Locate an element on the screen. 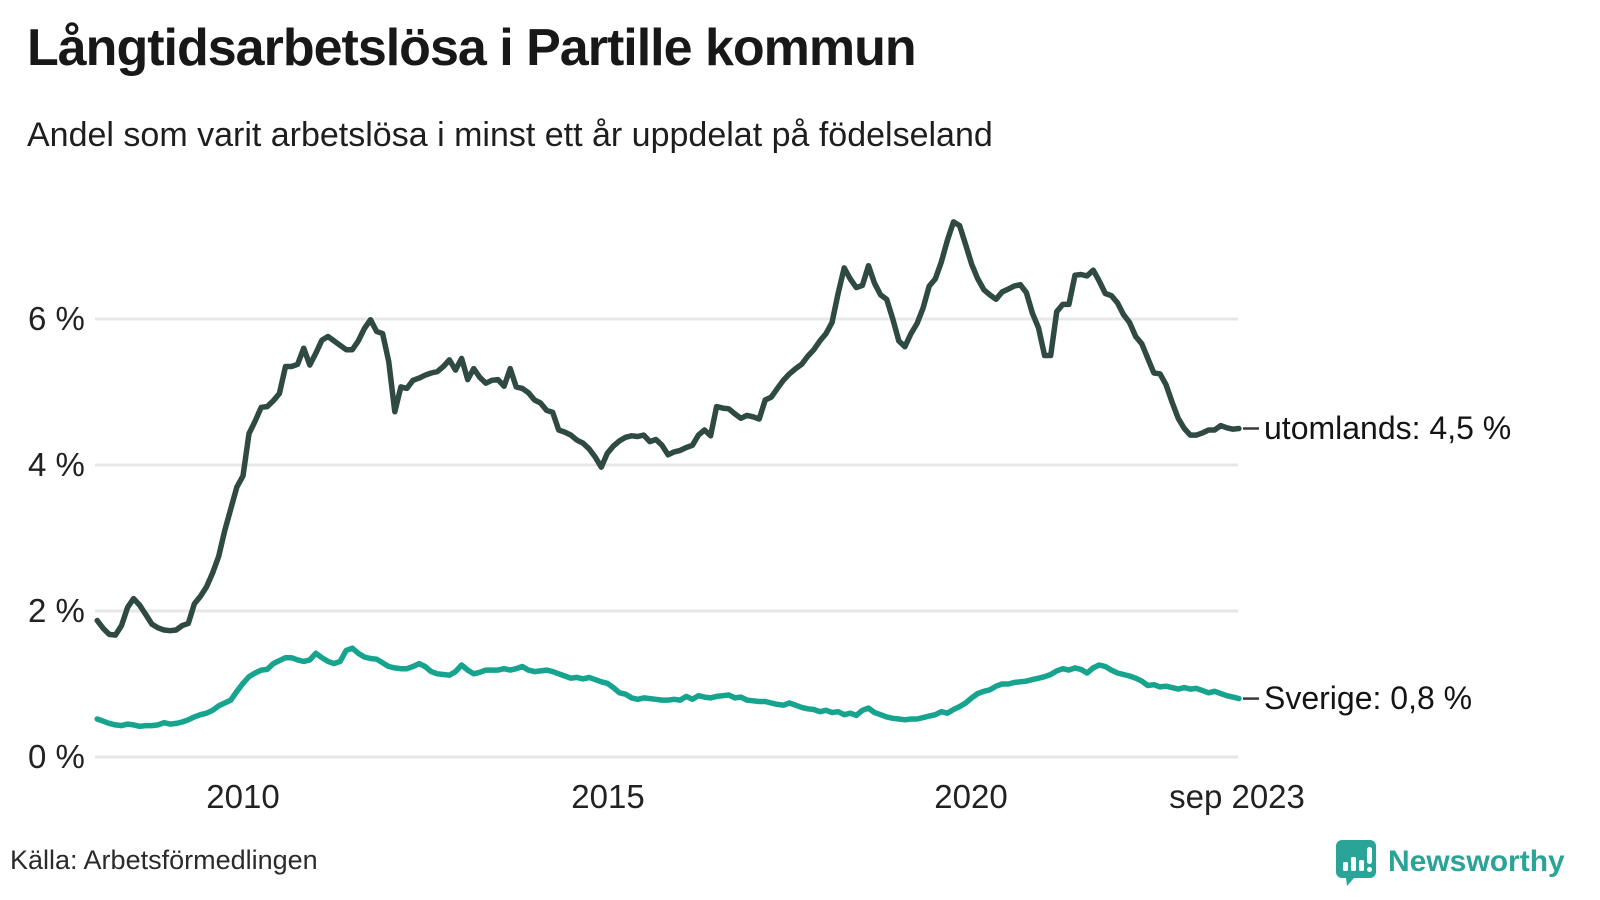 Image resolution: width=1600 pixels, height=900 pixels. y-axis-tick-4: 4 % is located at coordinates (56, 464).